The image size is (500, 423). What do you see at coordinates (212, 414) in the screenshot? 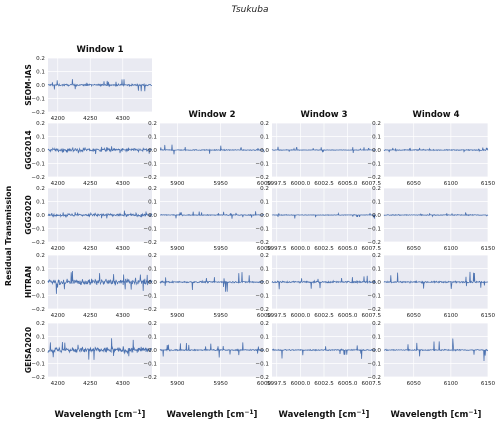
I see `x-axis-label-window-2: Wavelength [cm−1]` at bounding box center [212, 414].